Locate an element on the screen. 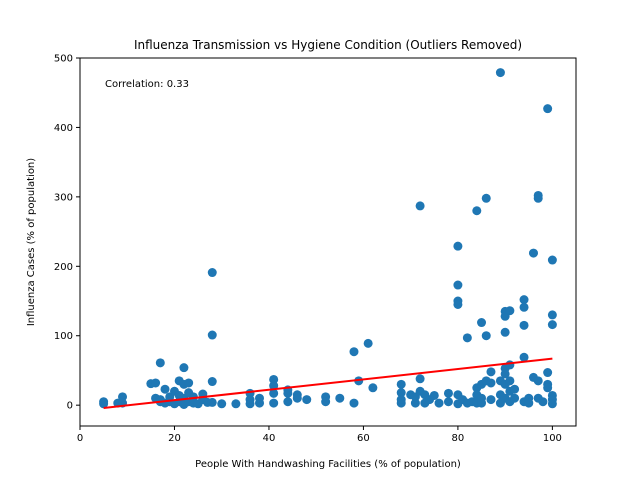  y-tick-label: 0 is located at coordinates (70, 406).